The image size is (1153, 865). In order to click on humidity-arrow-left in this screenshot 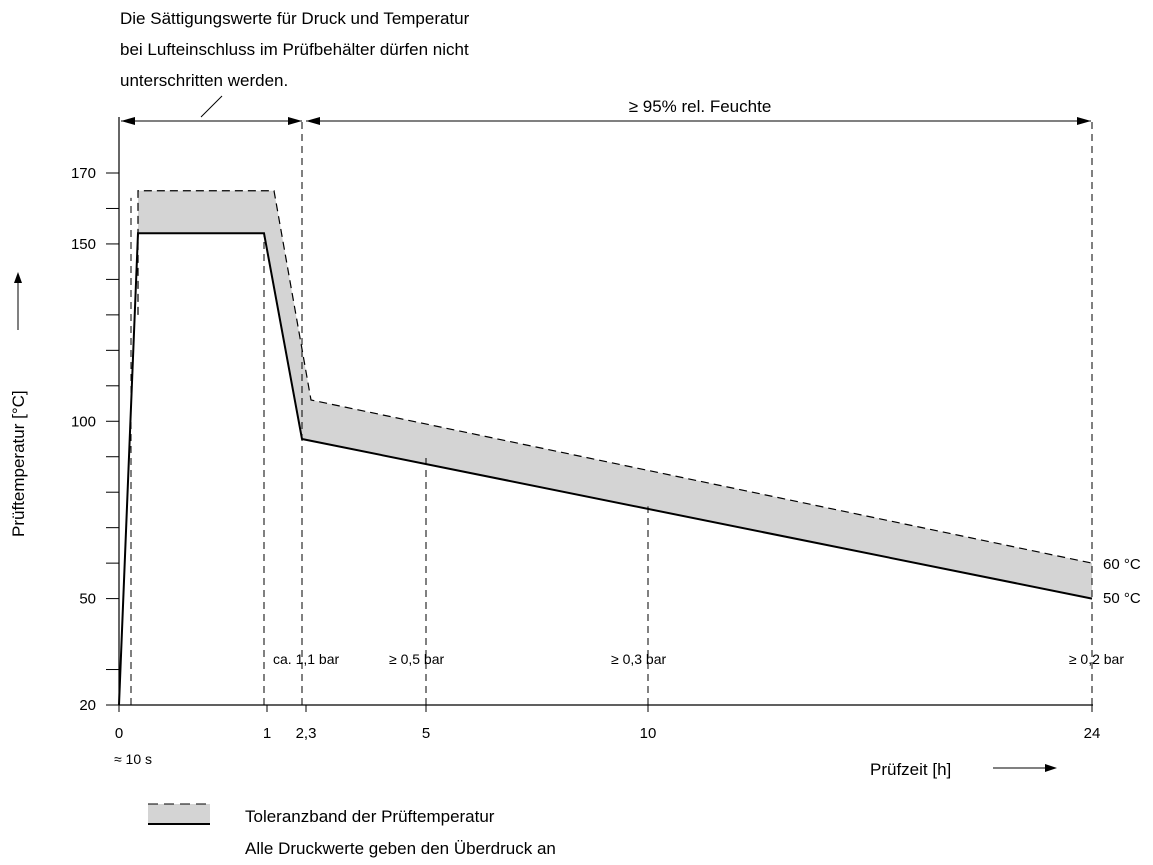, I will do `click(313, 121)`.